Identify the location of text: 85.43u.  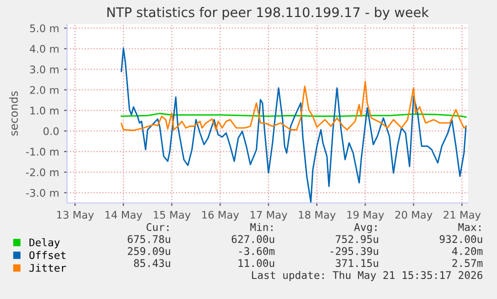
(152, 263).